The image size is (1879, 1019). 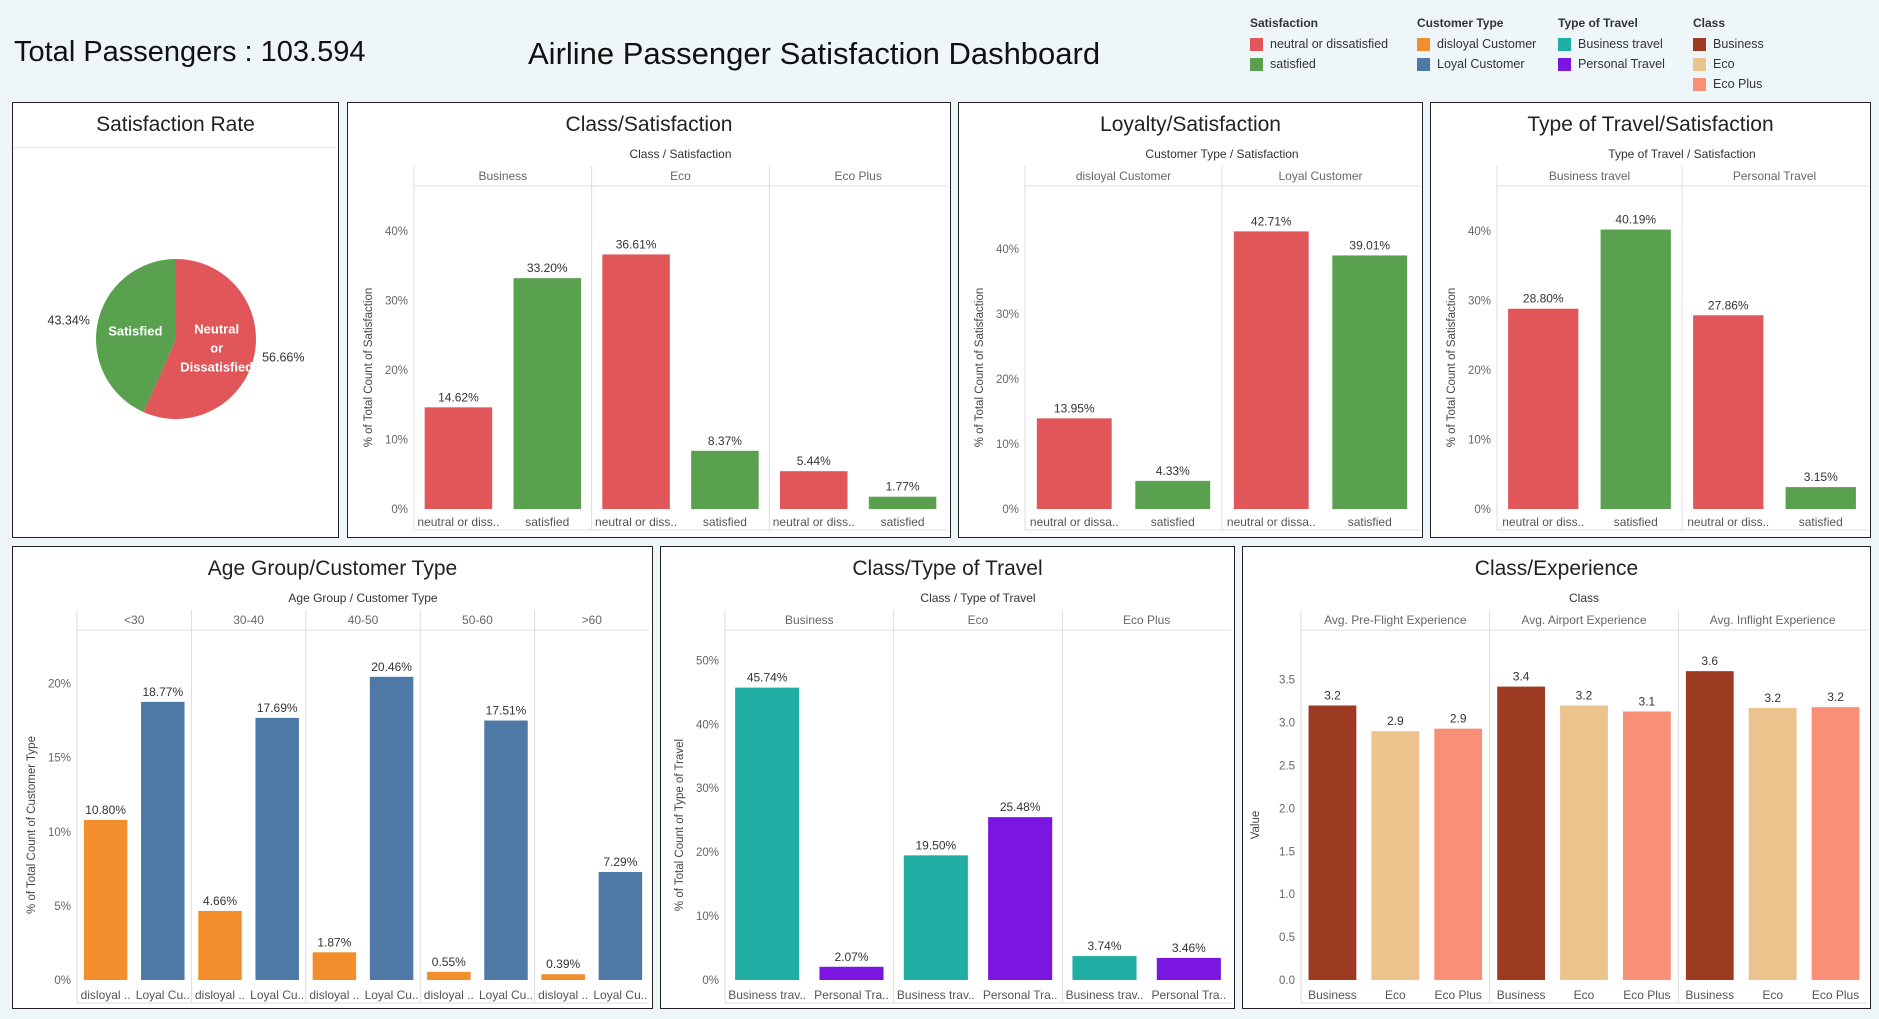 I want to click on legend-label: neutral or dissatisfied, so click(x=1329, y=44).